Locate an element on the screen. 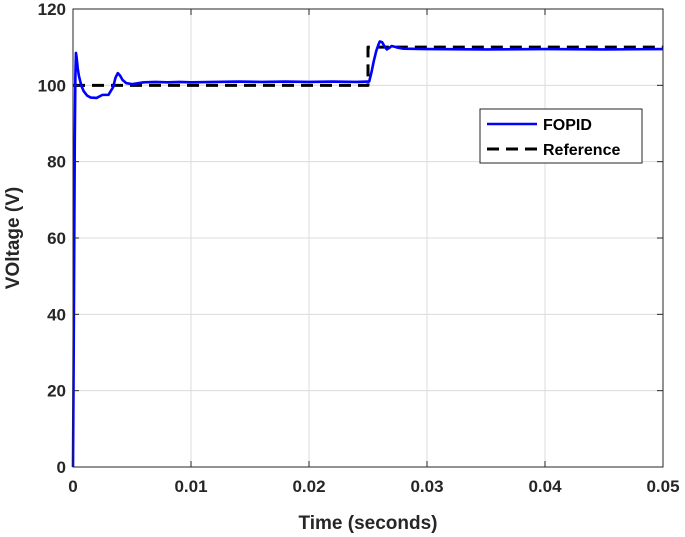 The image size is (685, 537). x-tick-label: 0.02 is located at coordinates (308, 486).